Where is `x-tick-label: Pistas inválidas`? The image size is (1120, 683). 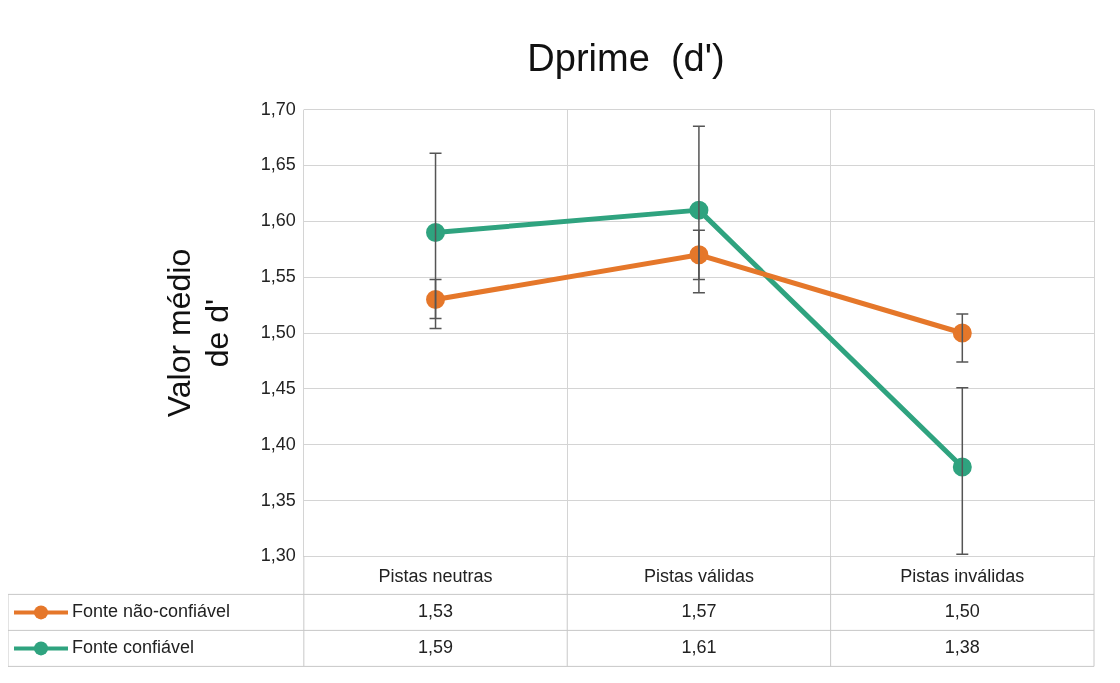
x-tick-label: Pistas inválidas is located at coordinates (962, 576).